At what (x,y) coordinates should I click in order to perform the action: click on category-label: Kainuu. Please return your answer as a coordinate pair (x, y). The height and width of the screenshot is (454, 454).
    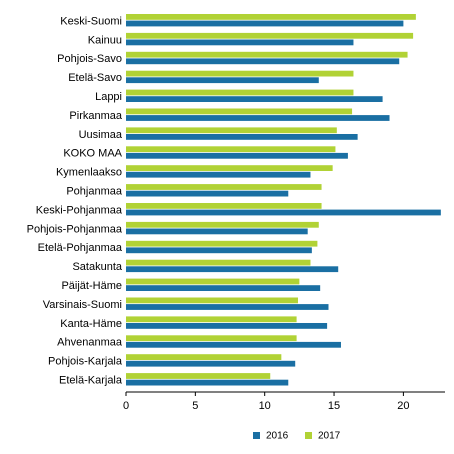
    Looking at the image, I should click on (105, 40).